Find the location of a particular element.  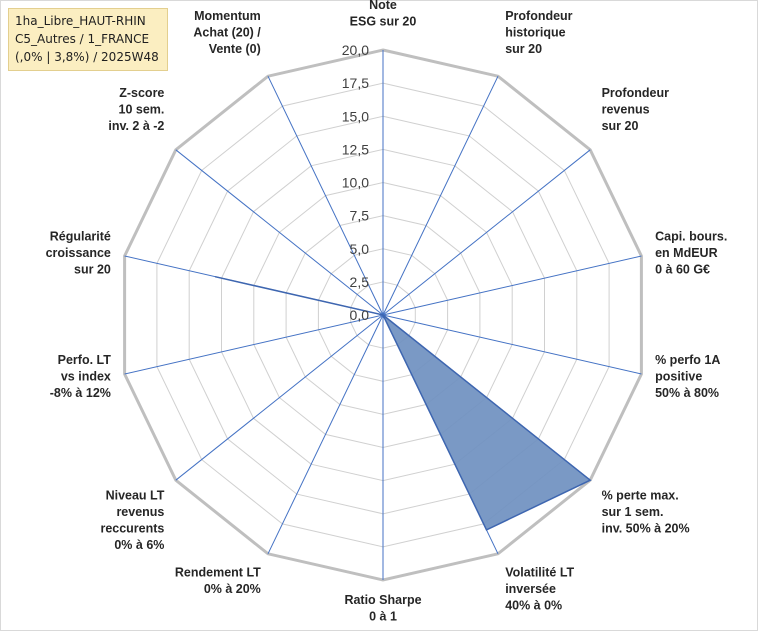

axis-label-7: Ratio Sharpe 0 à 1 is located at coordinates (382, 608).